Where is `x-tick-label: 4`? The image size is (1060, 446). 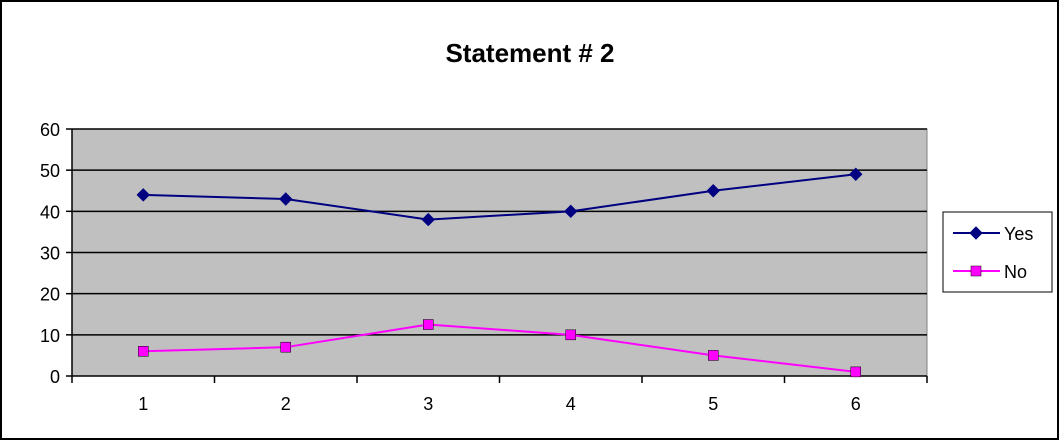
x-tick-label: 4 is located at coordinates (571, 404).